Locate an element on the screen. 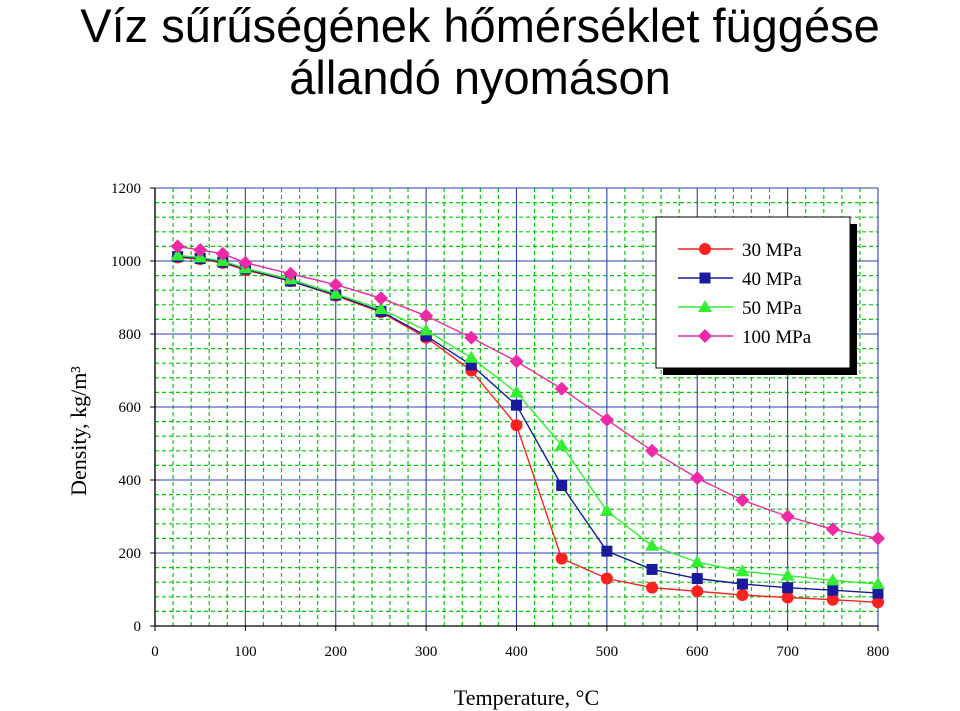 This screenshot has height=711, width=960. y-axis-label: Density, kg/m³ is located at coordinates (78, 431).